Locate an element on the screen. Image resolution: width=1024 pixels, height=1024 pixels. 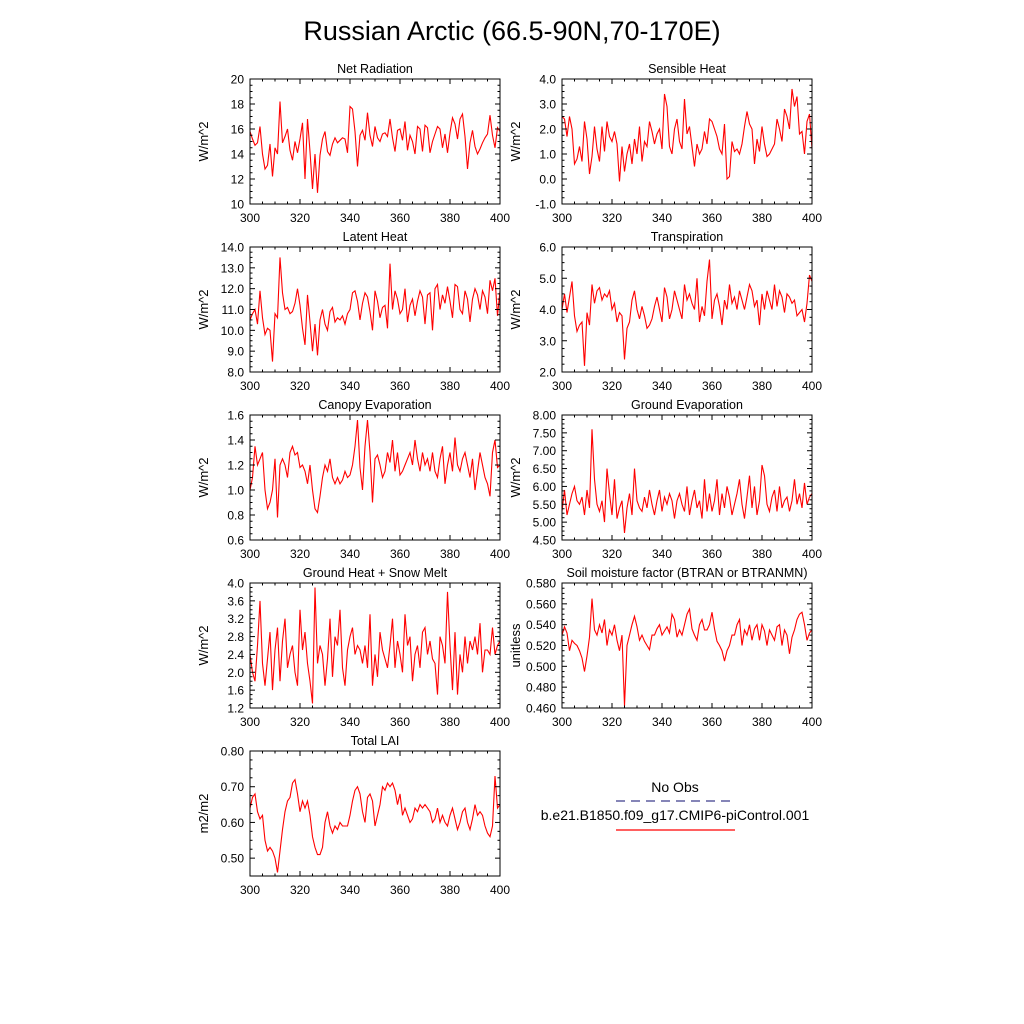
y-tick-label: 7.50 is located at coordinates (545, 433).